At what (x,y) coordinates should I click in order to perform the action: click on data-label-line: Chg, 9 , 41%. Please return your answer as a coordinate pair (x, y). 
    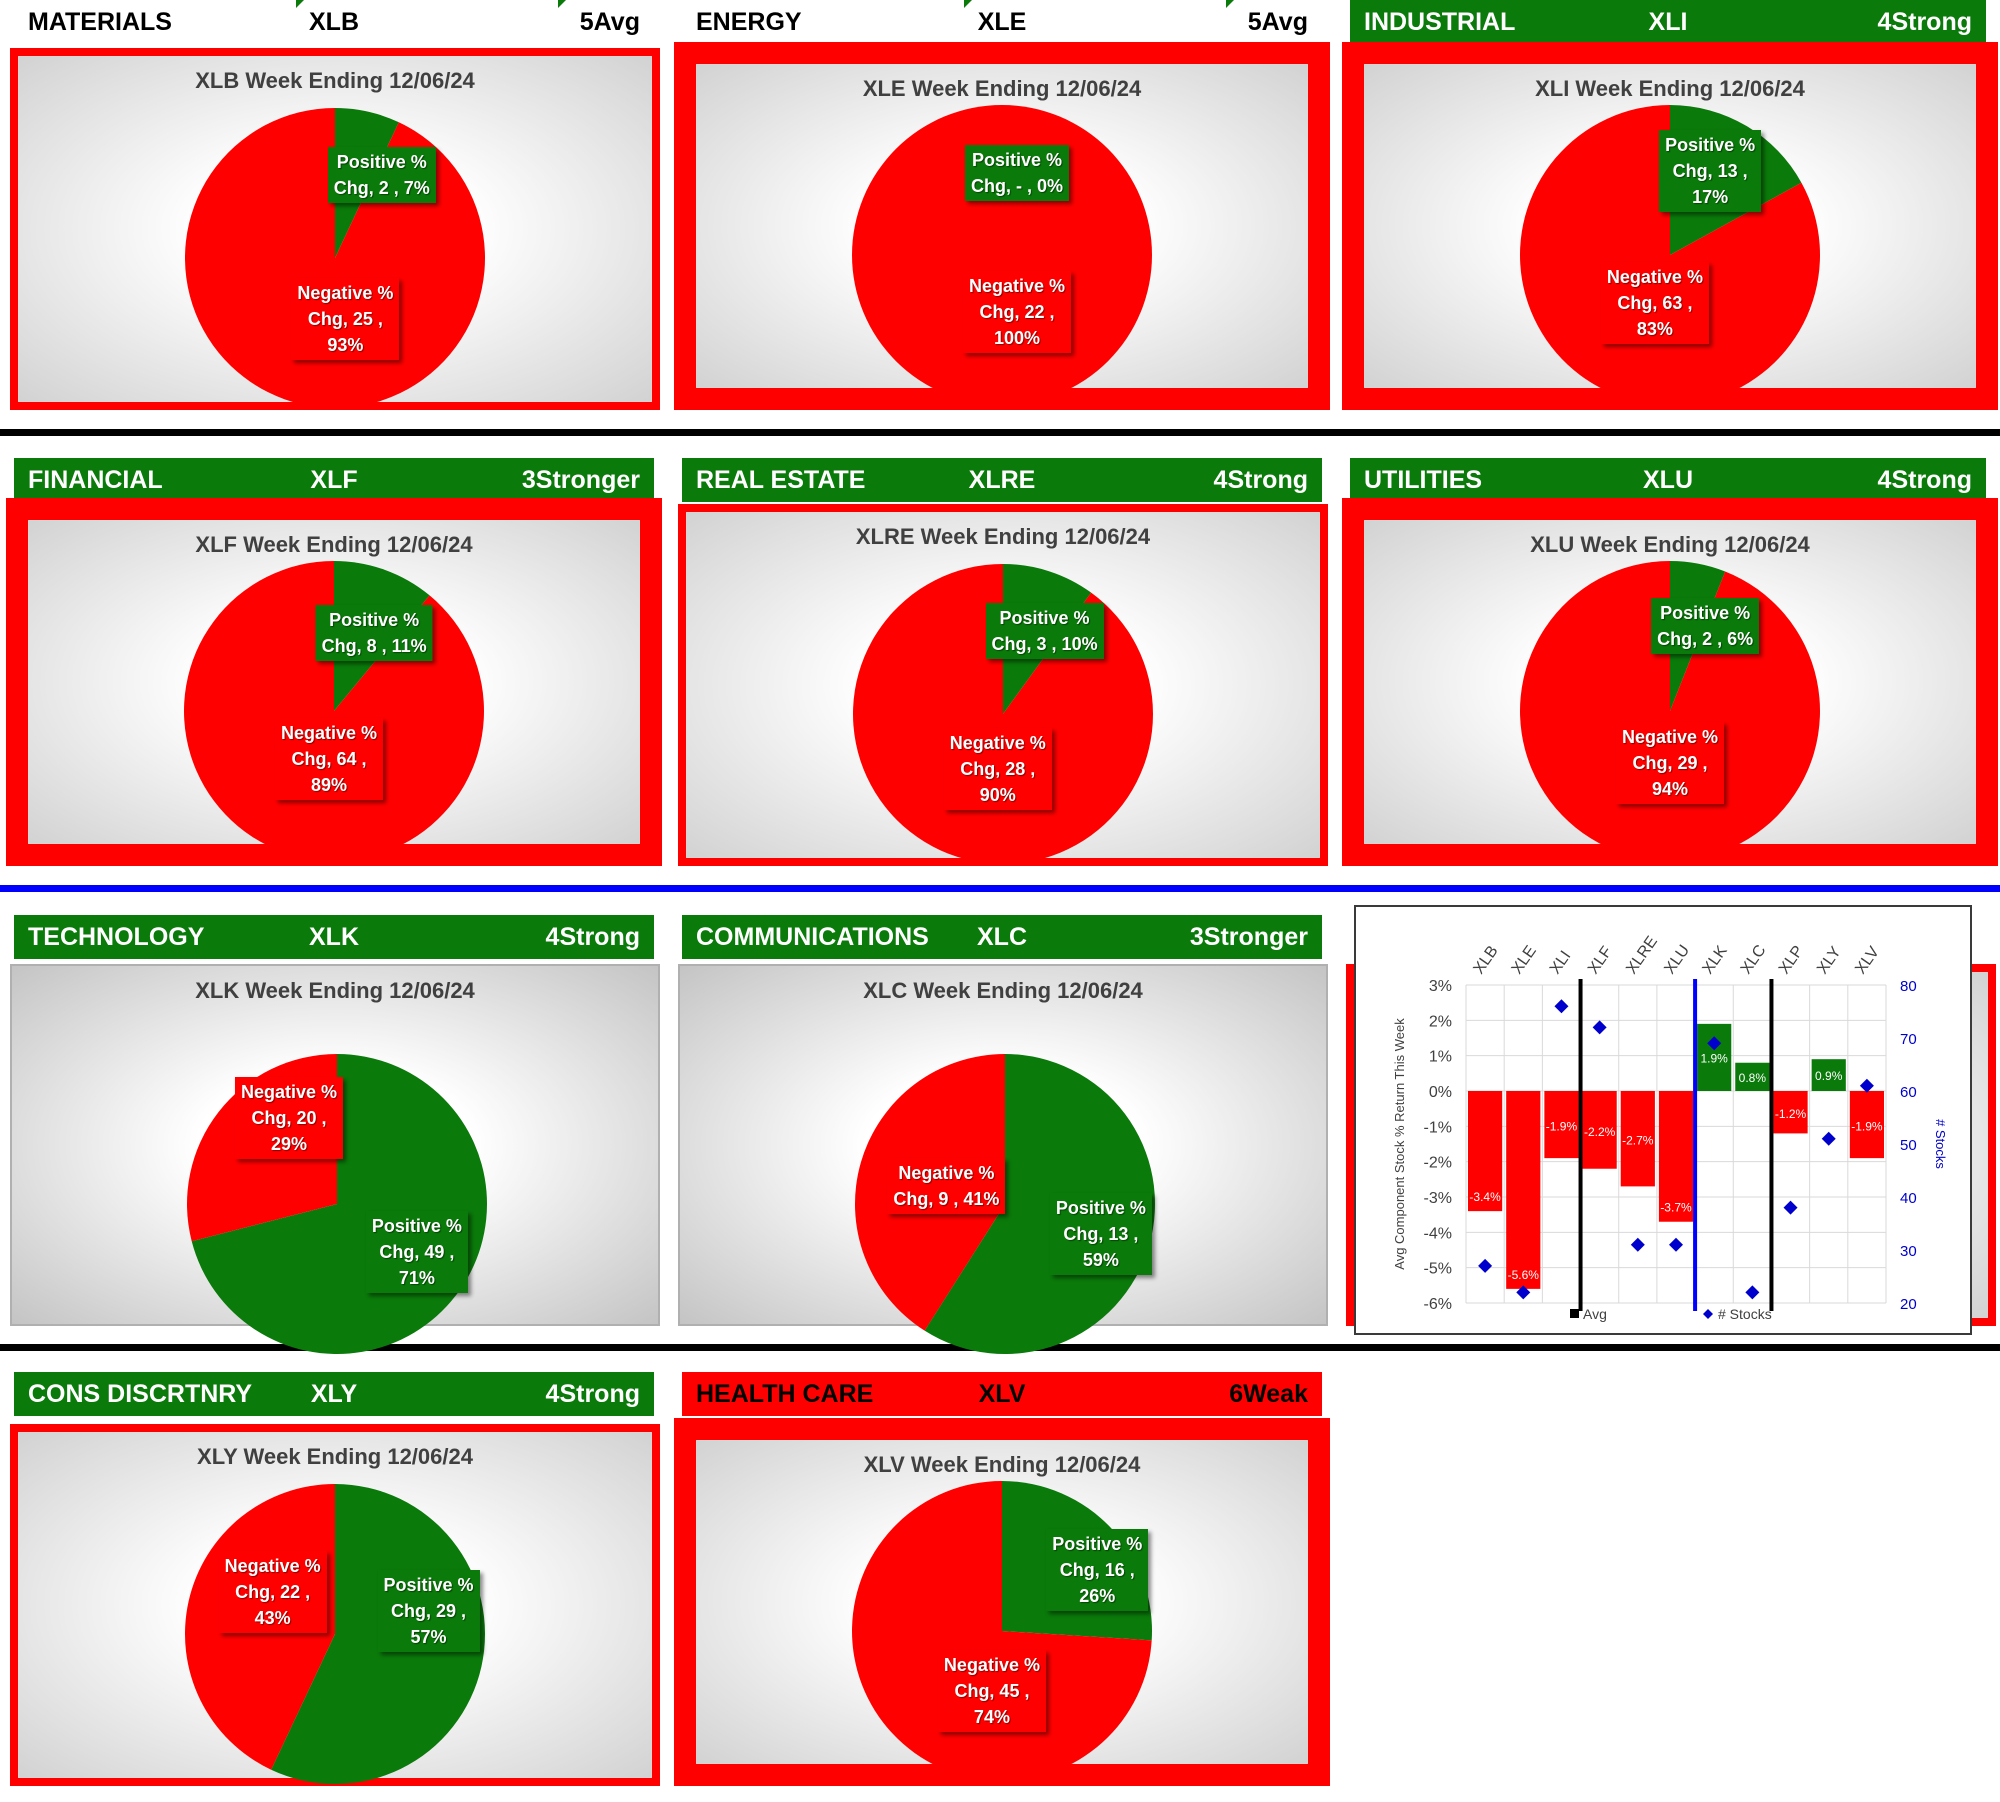
    Looking at the image, I should click on (946, 1199).